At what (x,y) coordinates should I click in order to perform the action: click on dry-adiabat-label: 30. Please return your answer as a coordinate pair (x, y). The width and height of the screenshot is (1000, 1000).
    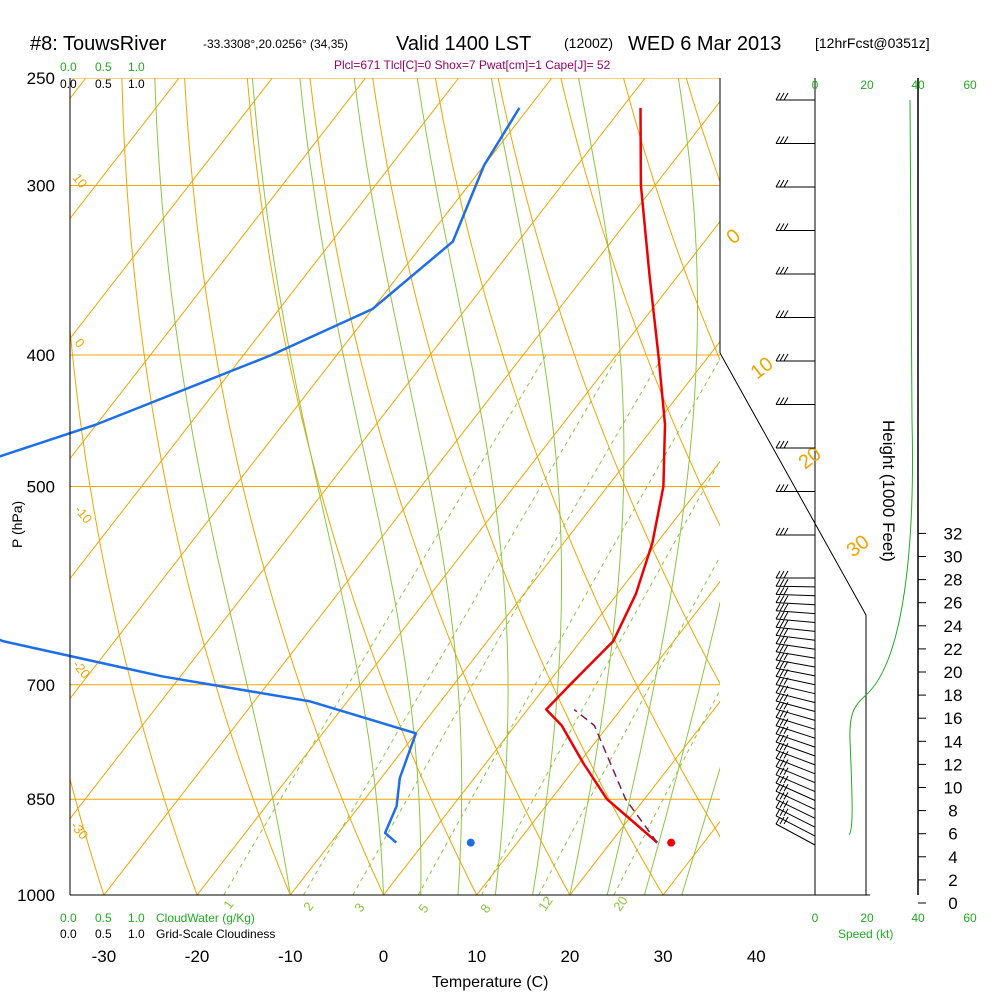
    Looking at the image, I should click on (858, 546).